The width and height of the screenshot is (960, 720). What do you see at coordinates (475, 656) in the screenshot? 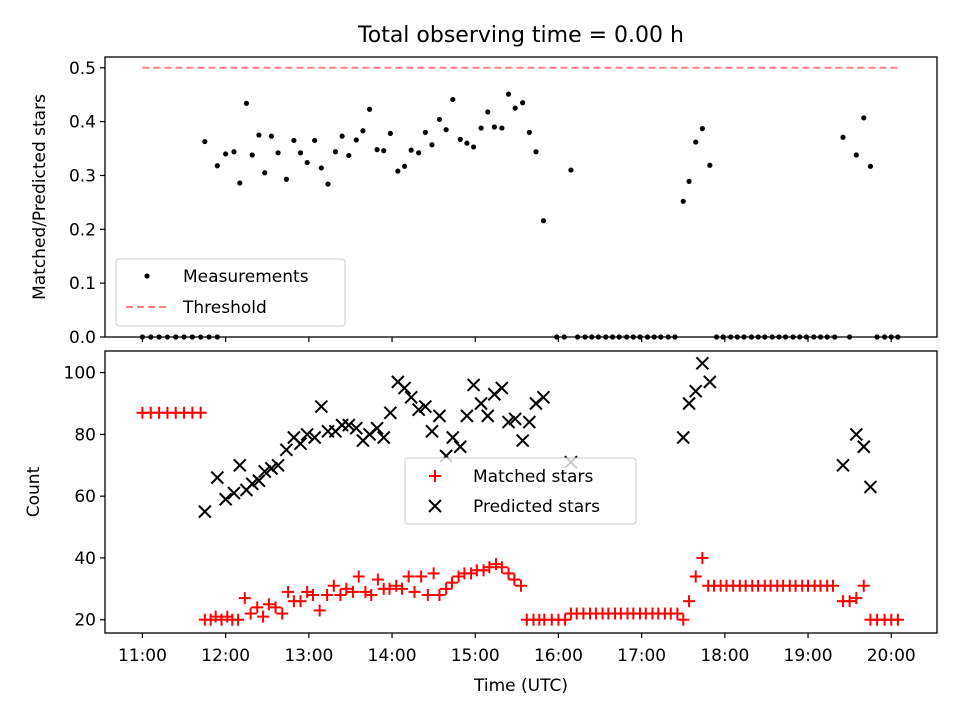
I see `bottom-x-tick-label: 15:00` at bounding box center [475, 656].